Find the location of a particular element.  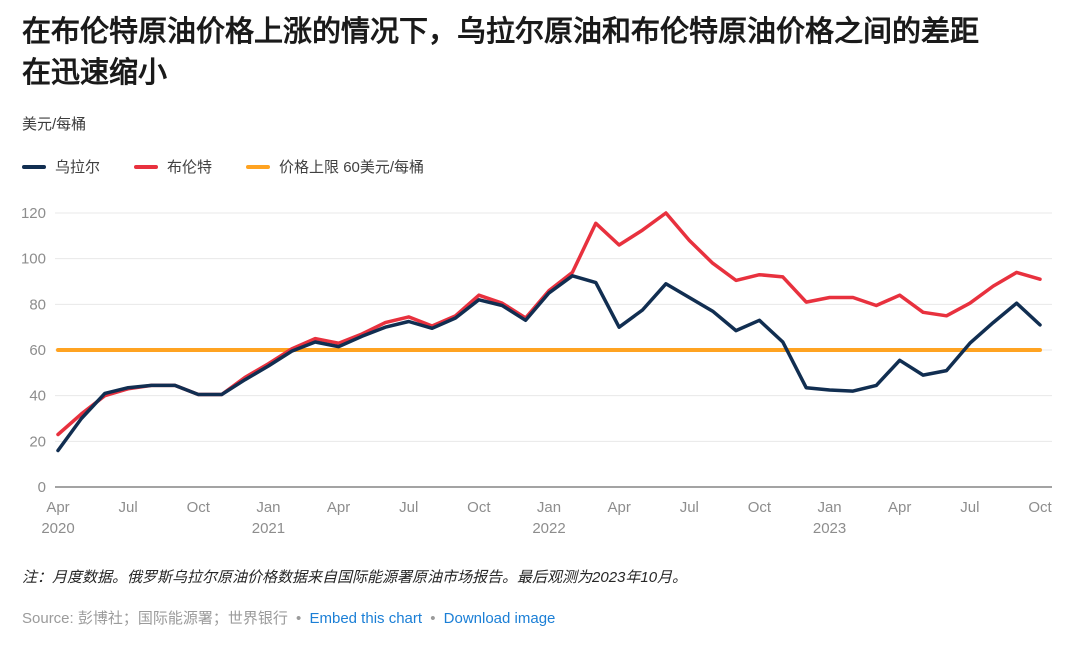

x-tick-month-2022-07: Jul is located at coordinates (689, 507).